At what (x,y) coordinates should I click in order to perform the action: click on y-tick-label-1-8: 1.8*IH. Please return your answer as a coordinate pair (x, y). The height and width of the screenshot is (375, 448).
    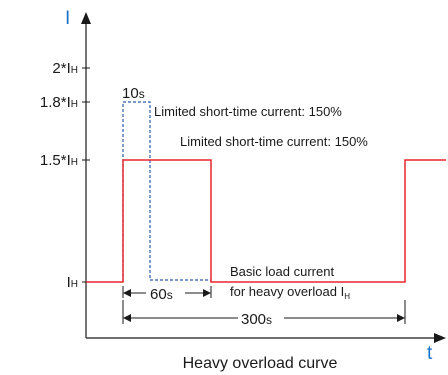
    Looking at the image, I should click on (59, 102).